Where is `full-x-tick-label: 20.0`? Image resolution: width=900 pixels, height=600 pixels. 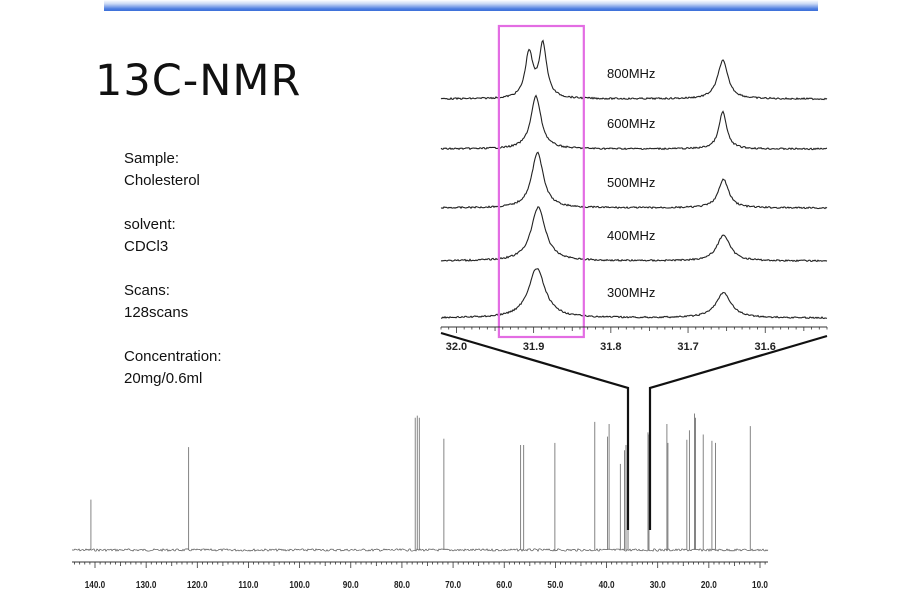
full-x-tick-label: 20.0 is located at coordinates (709, 584).